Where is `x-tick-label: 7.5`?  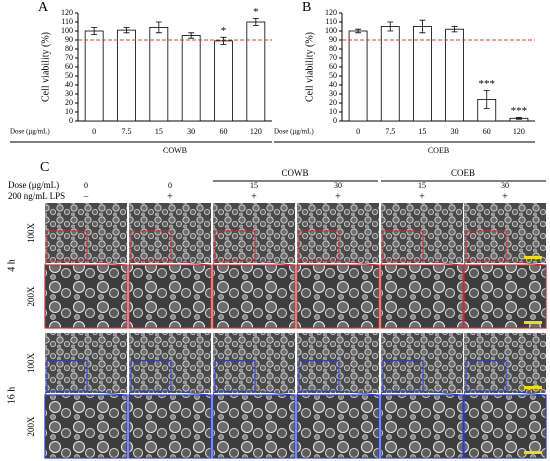
x-tick-label: 7.5 is located at coordinates (127, 131).